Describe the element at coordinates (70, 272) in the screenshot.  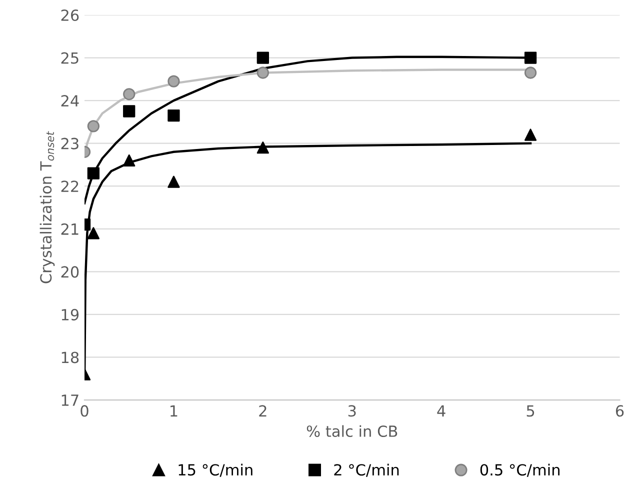
I see `y-tick-label: 20` at that location.